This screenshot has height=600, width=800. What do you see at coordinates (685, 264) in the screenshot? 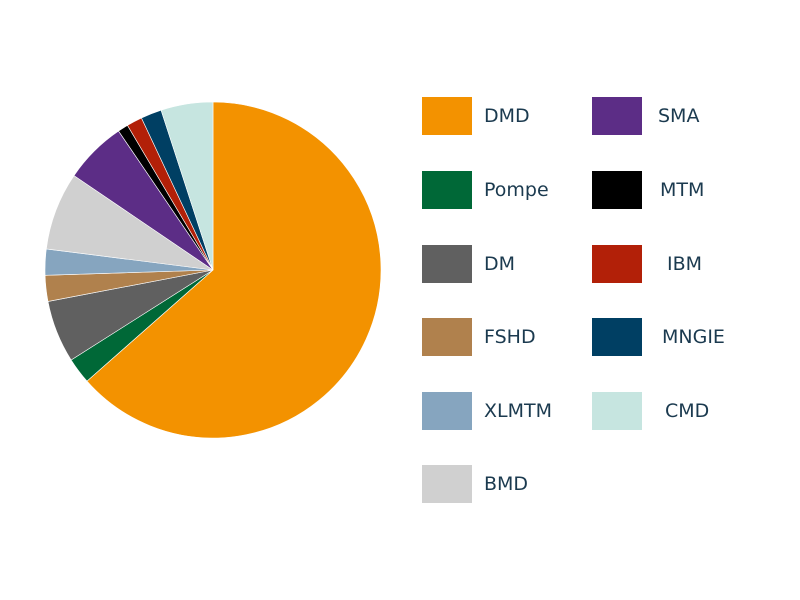
I see `legend-label: IBM` at bounding box center [685, 264].